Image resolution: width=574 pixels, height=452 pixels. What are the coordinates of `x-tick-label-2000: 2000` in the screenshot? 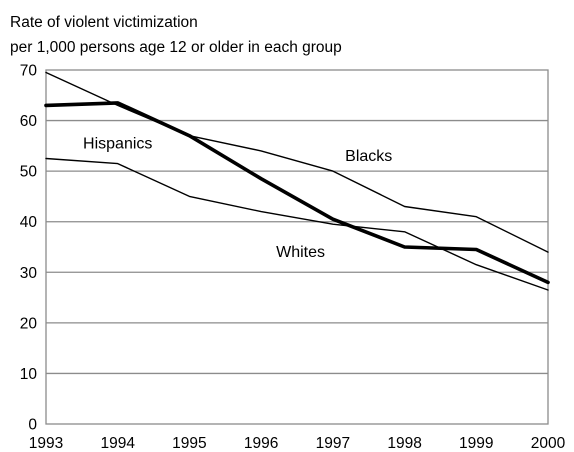 It's located at (548, 443).